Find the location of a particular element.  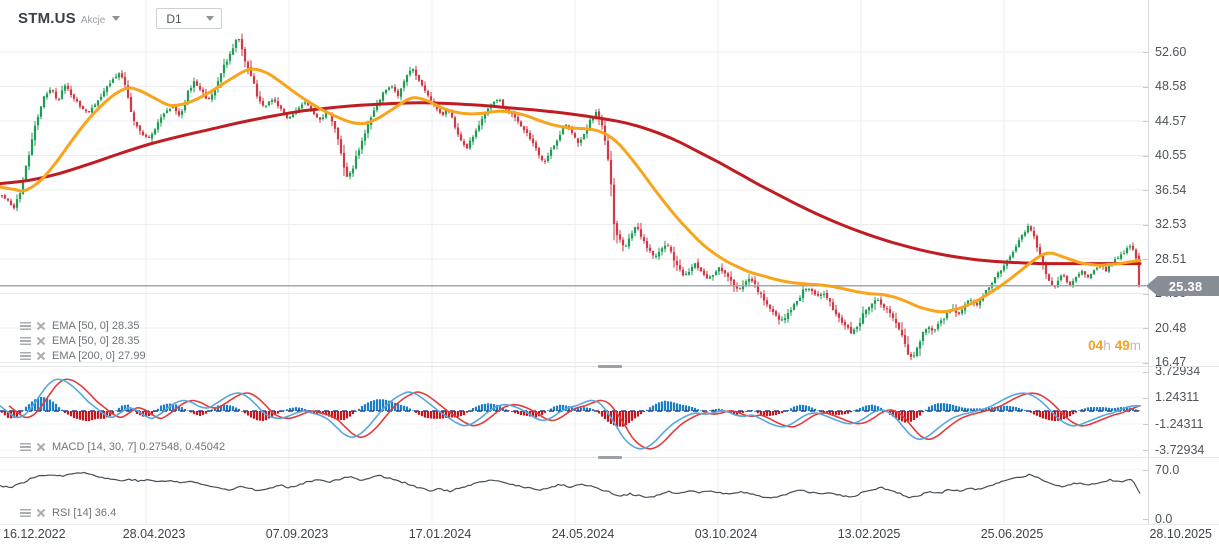

timeframe-value: D1 is located at coordinates (174, 18).